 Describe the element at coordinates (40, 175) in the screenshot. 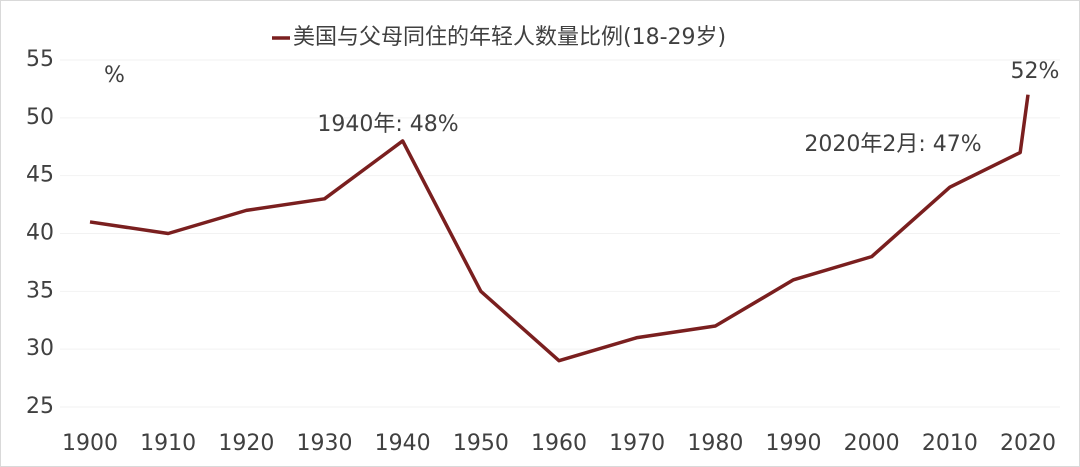

I see `y-tick-label: 45` at that location.